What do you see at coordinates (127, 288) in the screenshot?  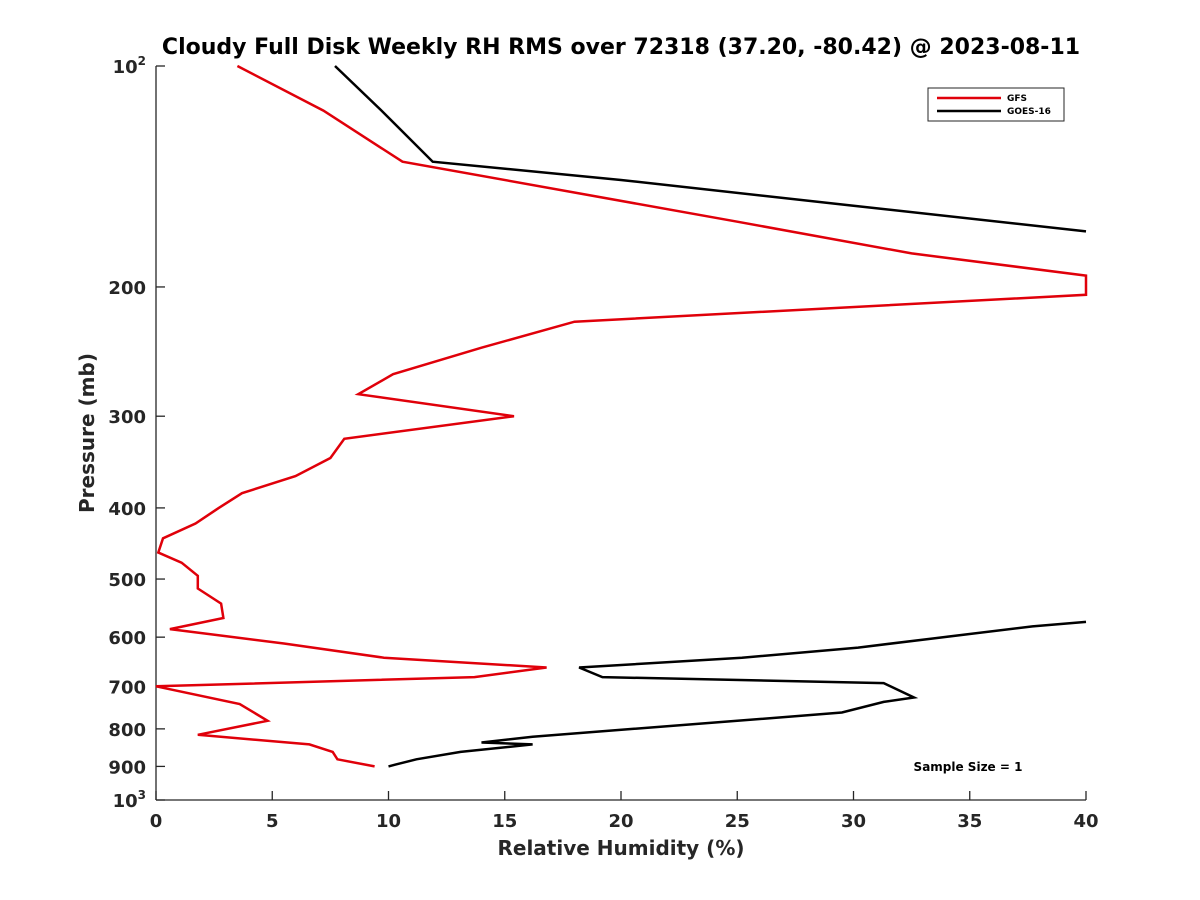 I see `y-tick-label: 200` at bounding box center [127, 288].